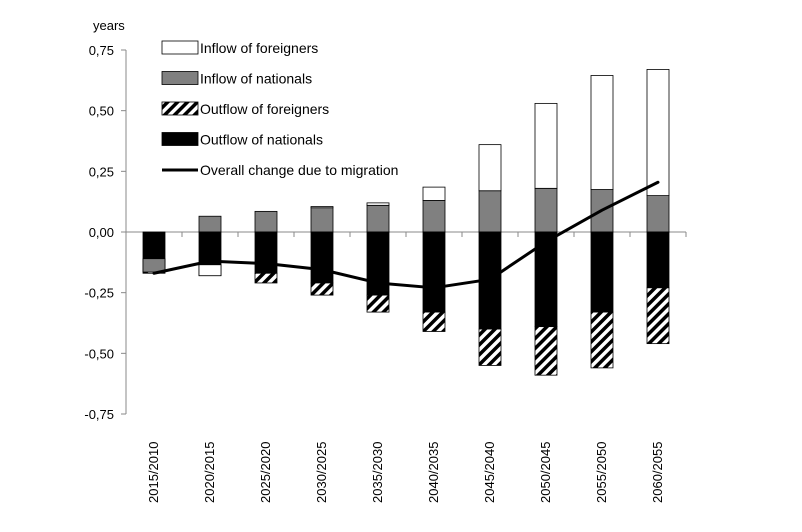 The image size is (802, 532). I want to click on x-category-label: 2050/2045, so click(545, 472).